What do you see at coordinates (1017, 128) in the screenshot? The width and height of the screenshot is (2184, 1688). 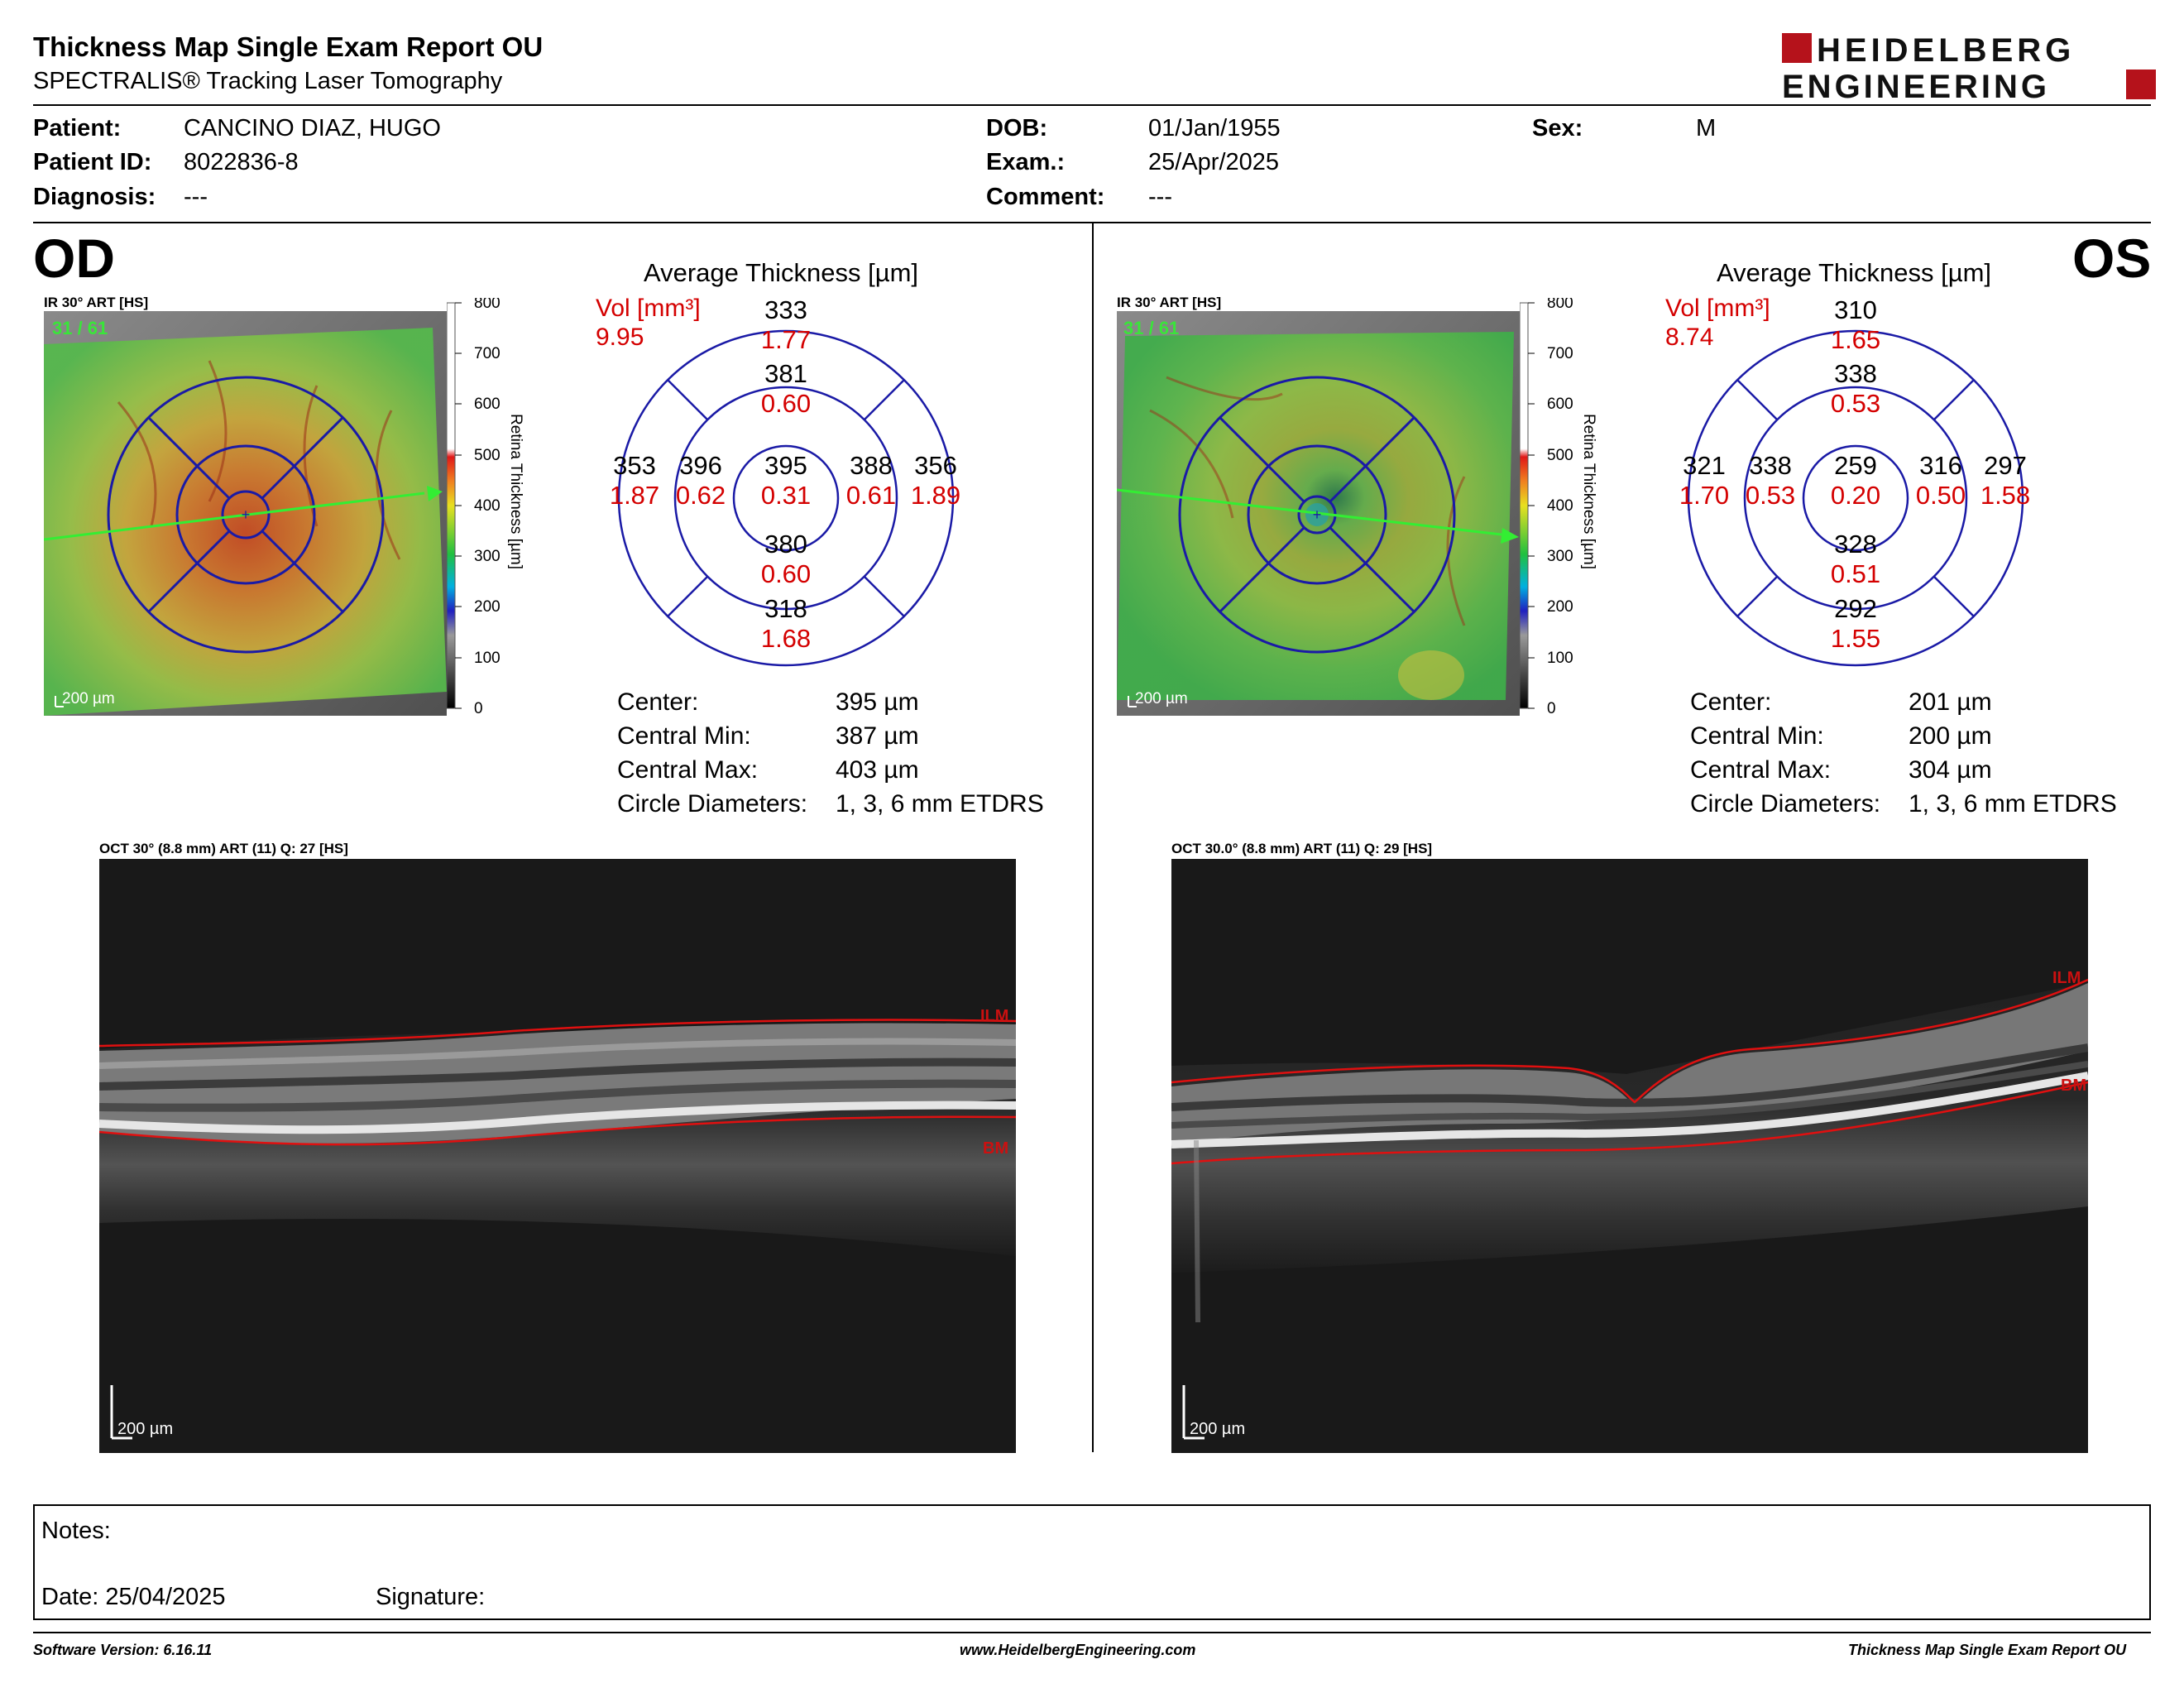 I see `dob-label: DOB:` at bounding box center [1017, 128].